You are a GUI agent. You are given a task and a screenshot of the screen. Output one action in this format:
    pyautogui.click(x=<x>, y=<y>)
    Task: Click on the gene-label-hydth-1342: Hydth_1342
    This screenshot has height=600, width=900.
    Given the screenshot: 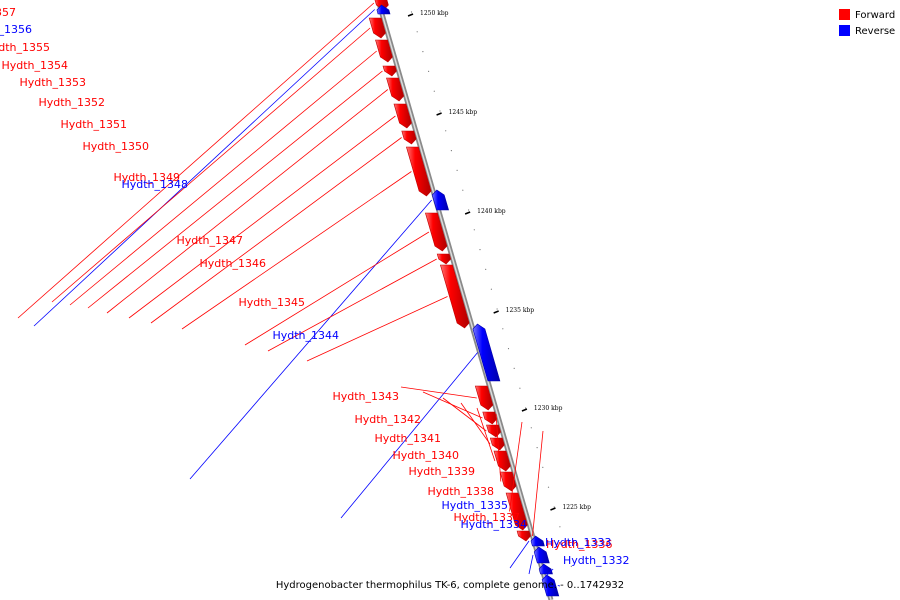 What is the action you would take?
    pyautogui.click(x=387, y=419)
    